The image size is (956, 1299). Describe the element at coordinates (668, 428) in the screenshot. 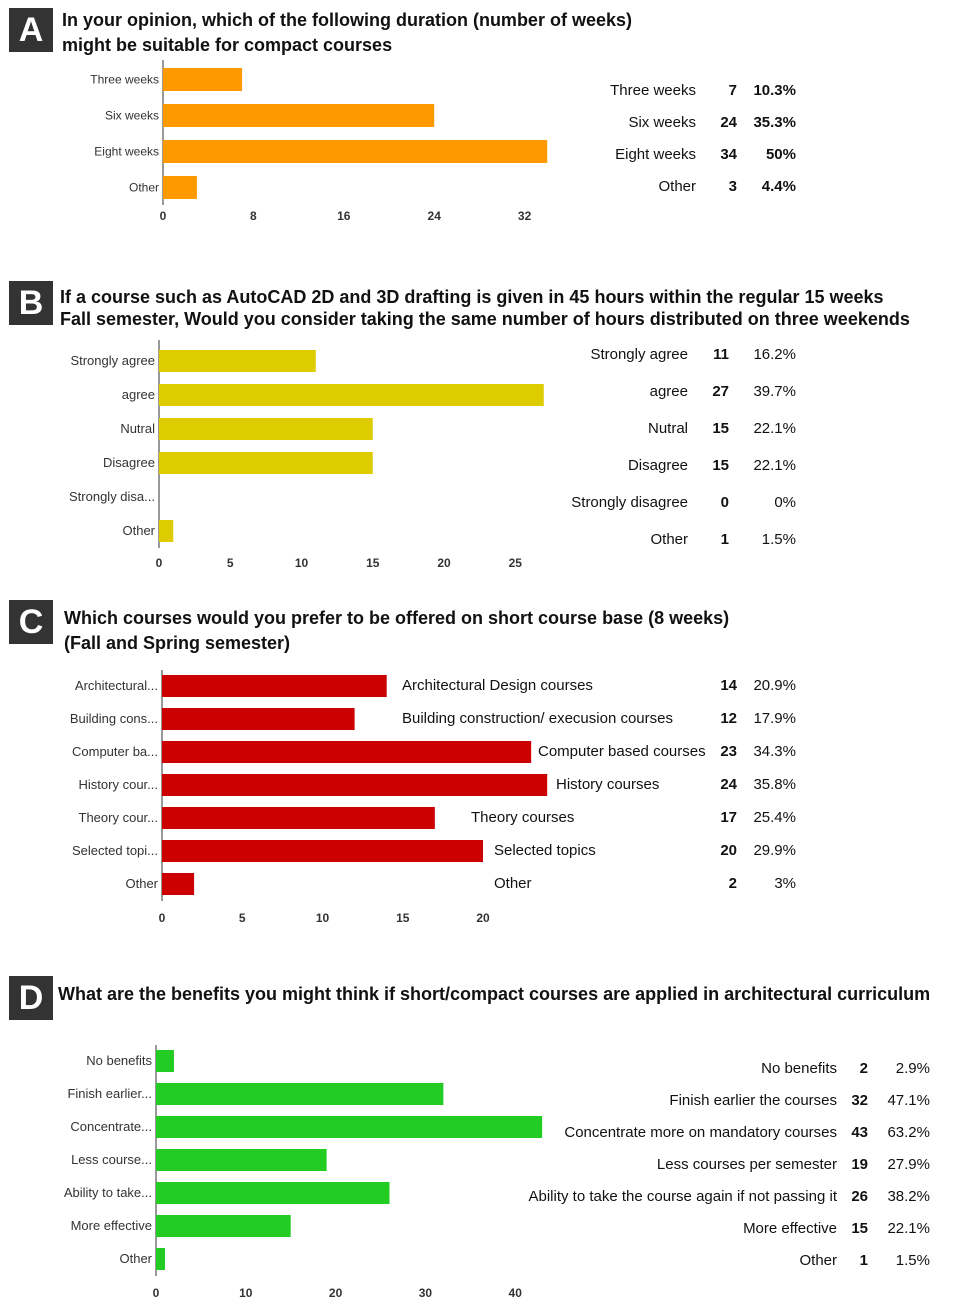

I see `table-label: Nutral` at that location.